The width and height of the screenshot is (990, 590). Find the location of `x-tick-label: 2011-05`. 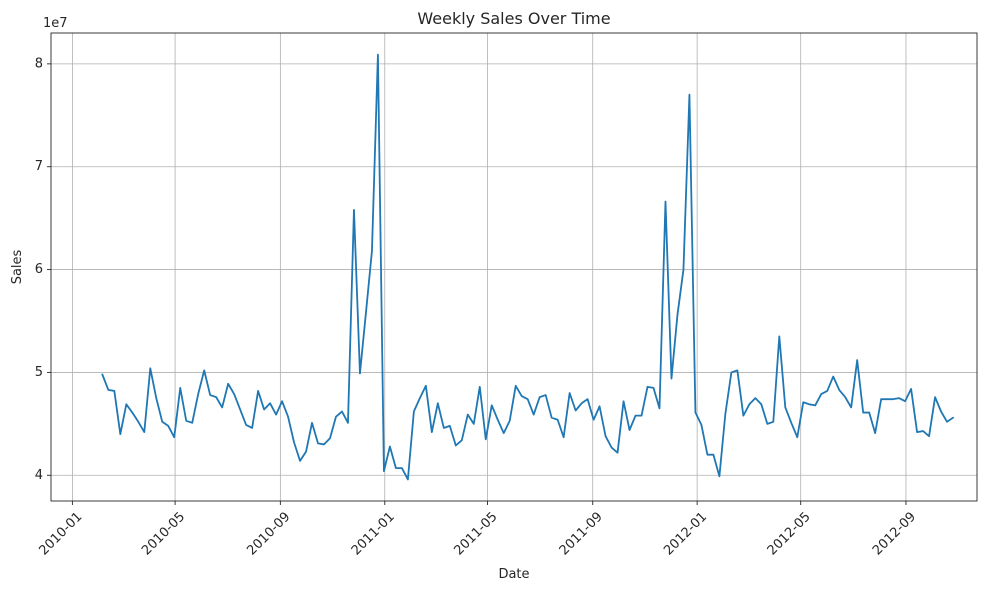

x-tick-label: 2011-05 is located at coordinates (475, 533).